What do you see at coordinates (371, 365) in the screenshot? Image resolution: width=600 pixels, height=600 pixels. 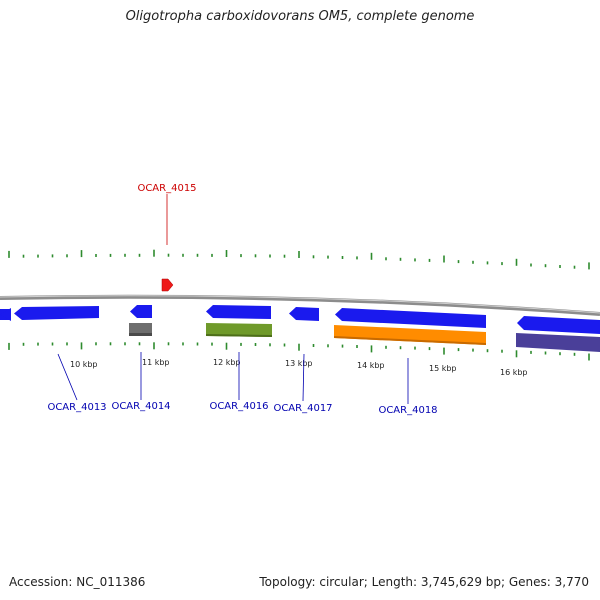 I see `scale-label-14kbp: 14 kbp` at bounding box center [371, 365].